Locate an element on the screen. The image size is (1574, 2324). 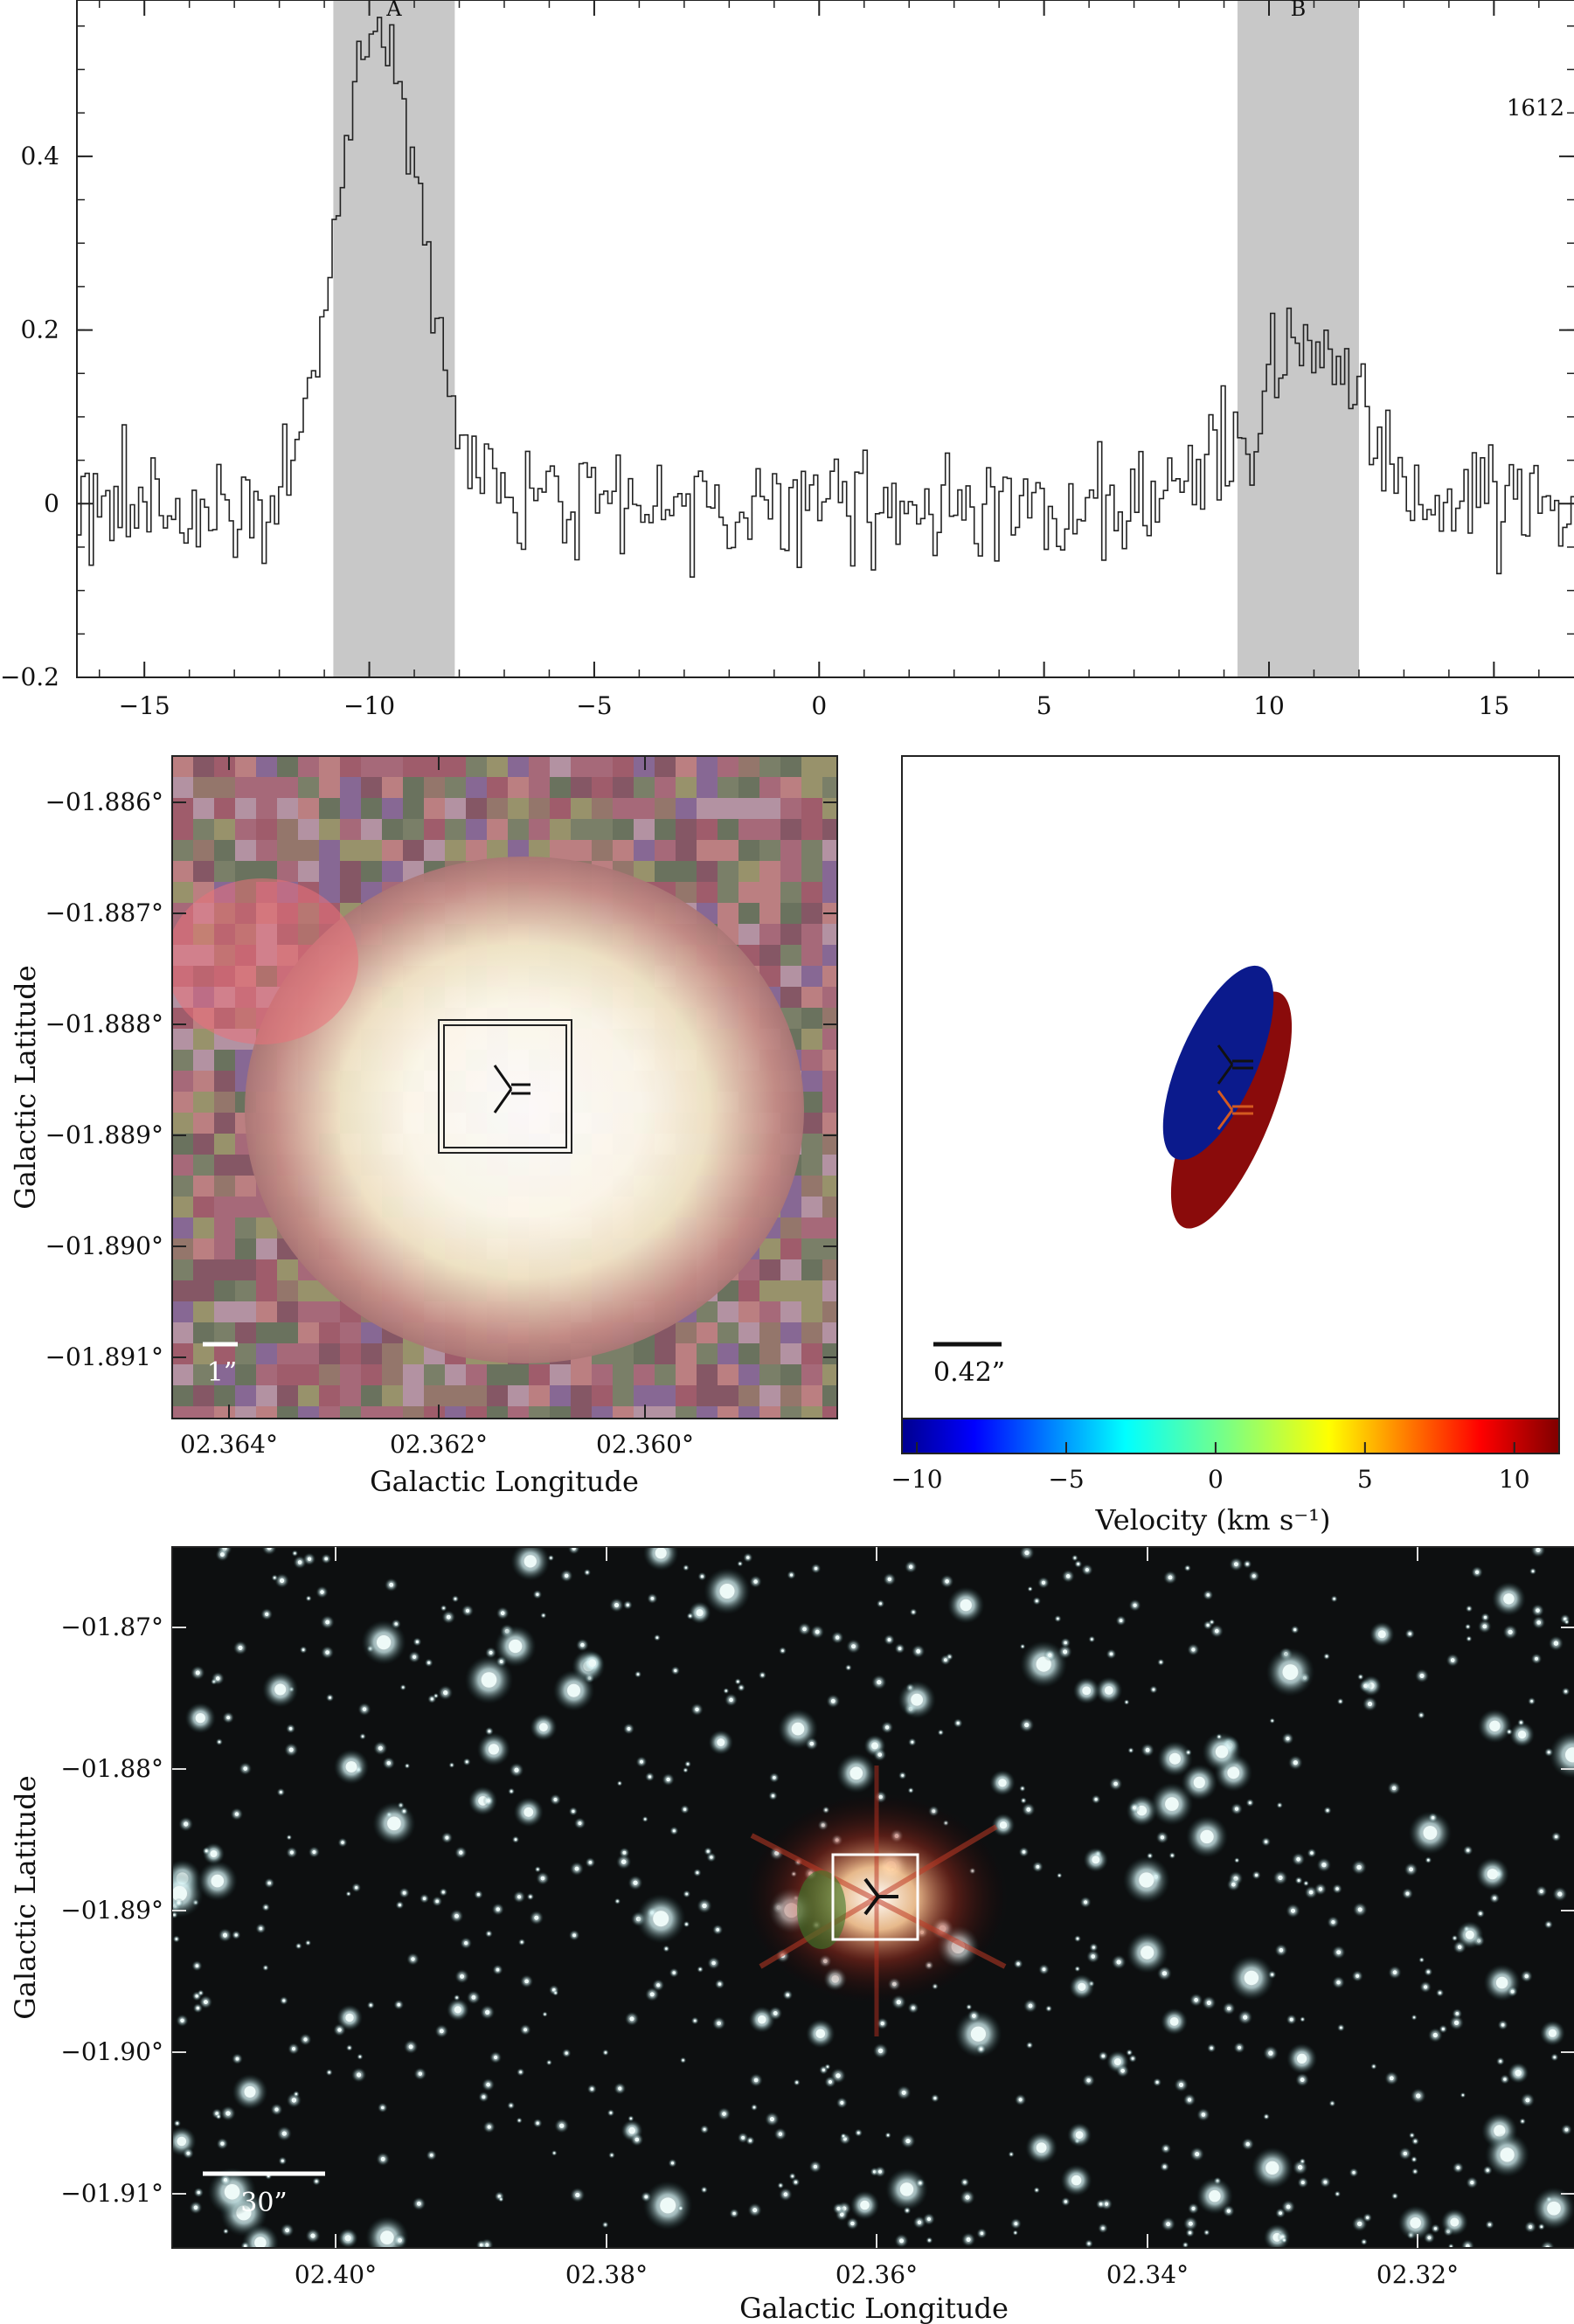
colorbar-tick-label: 5 is located at coordinates (1365, 1479).